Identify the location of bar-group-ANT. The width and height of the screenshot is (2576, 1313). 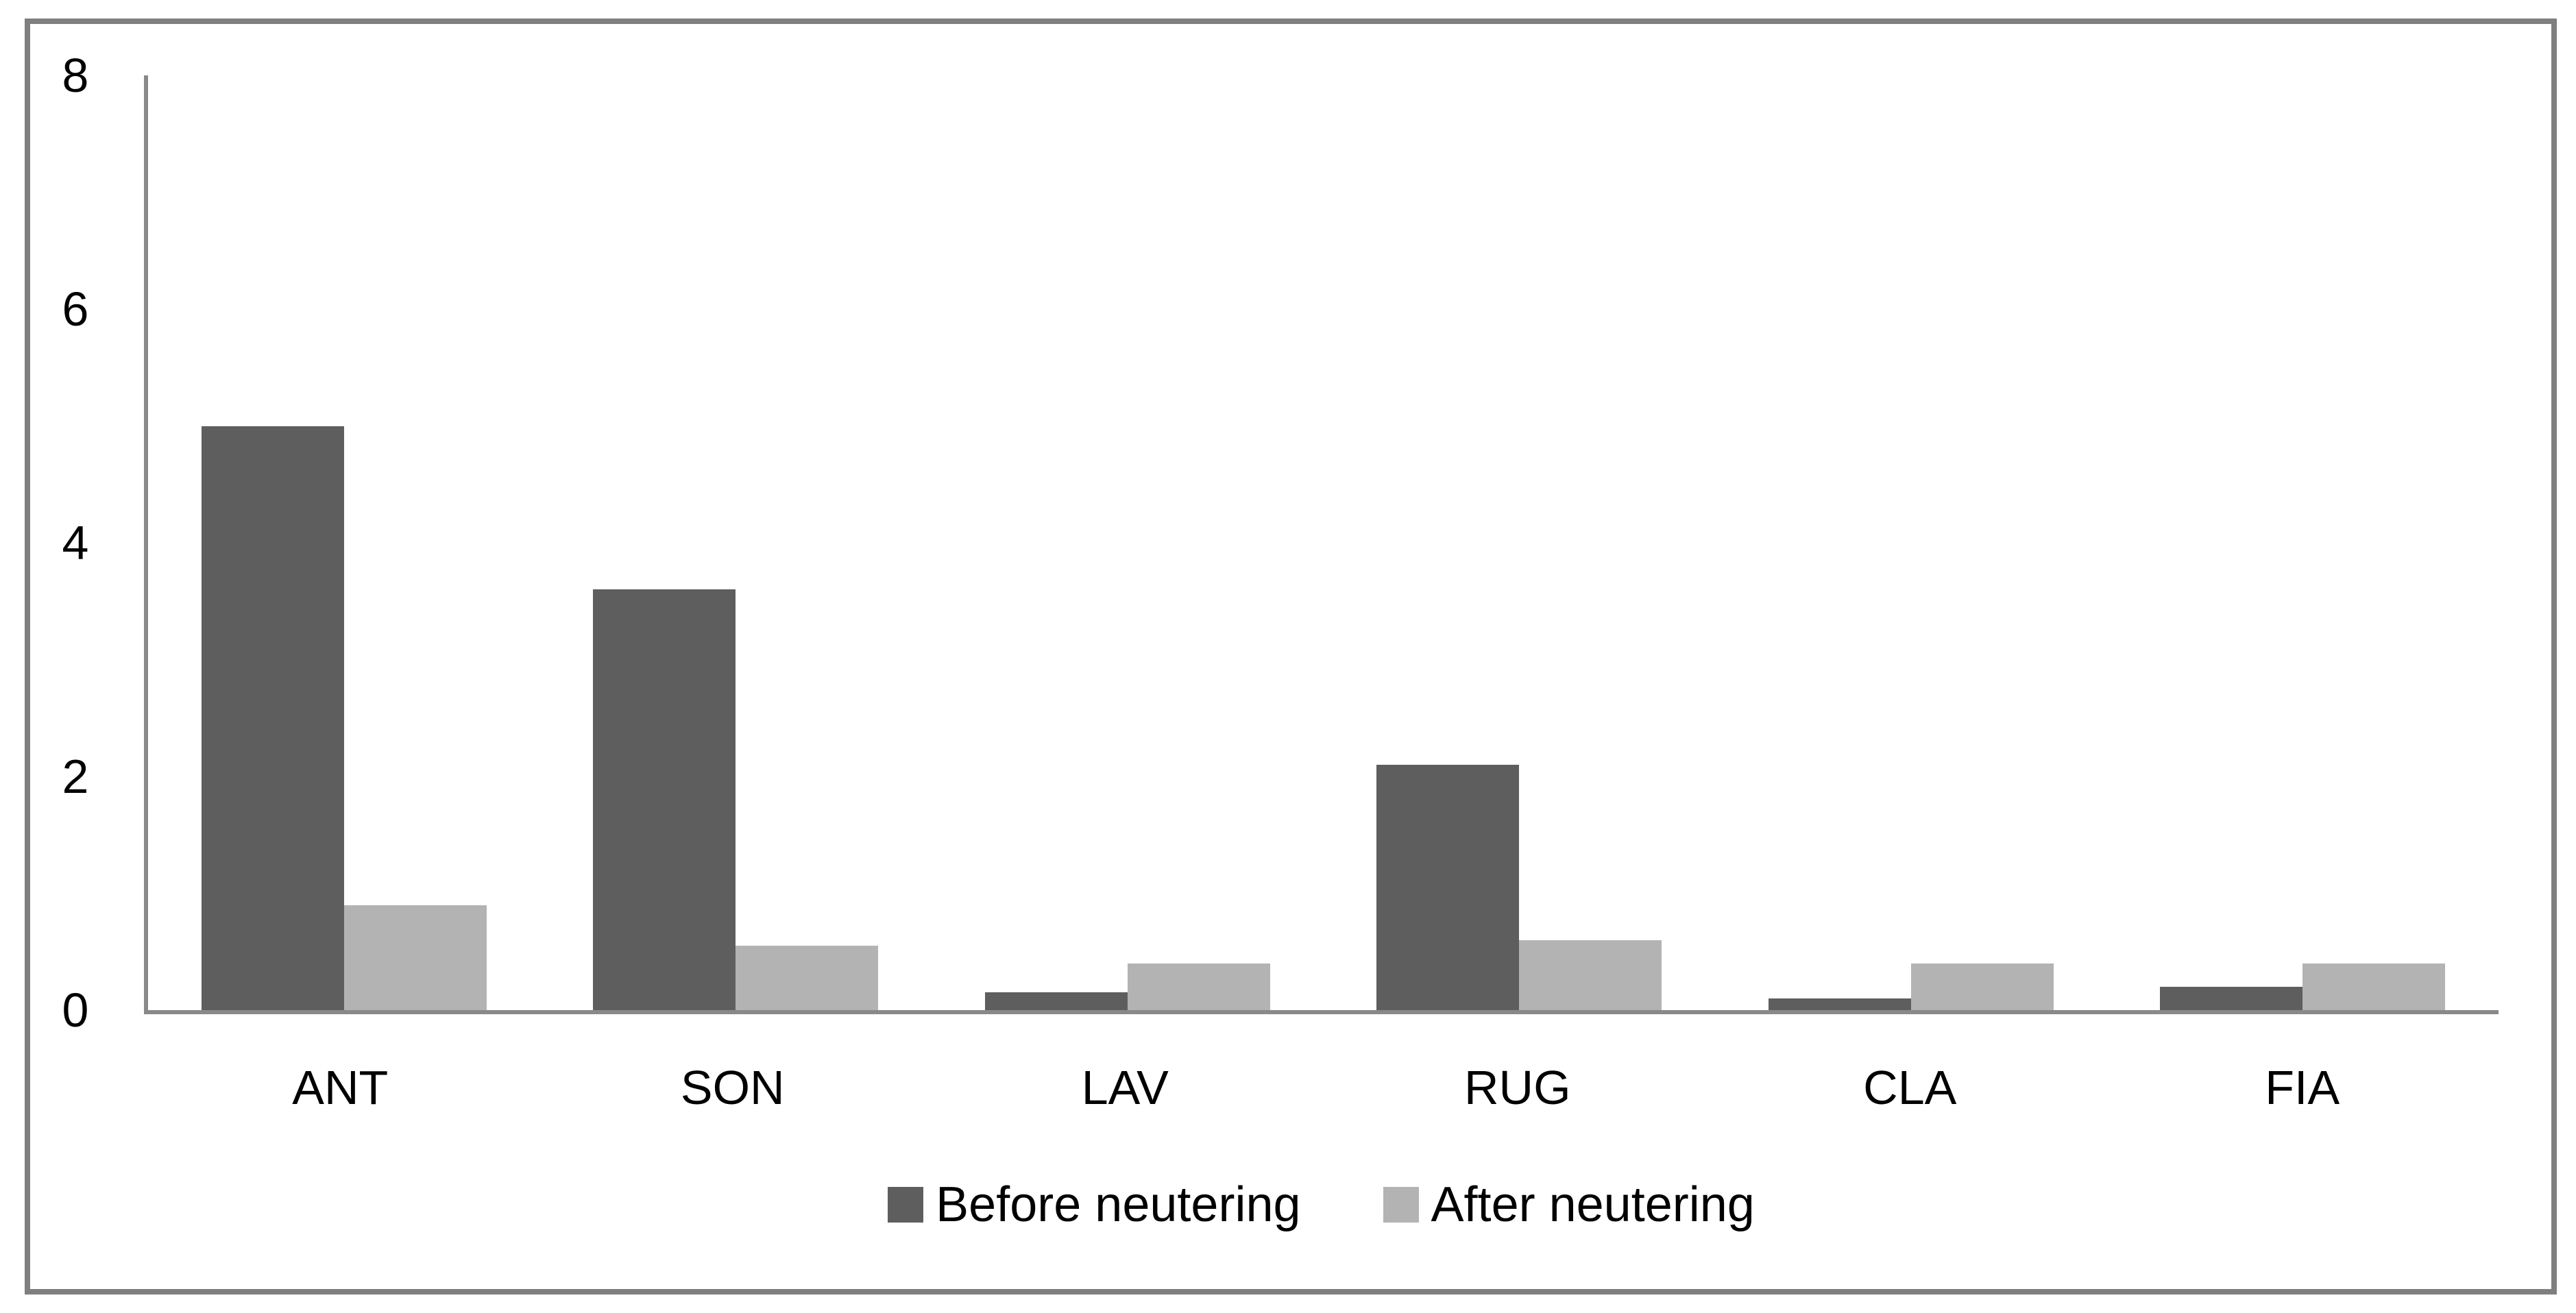
(344, 542).